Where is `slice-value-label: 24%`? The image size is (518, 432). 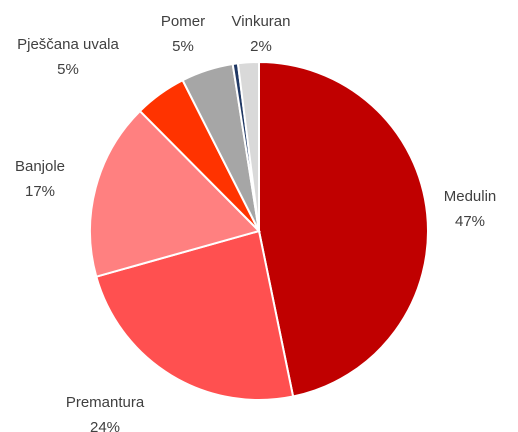
slice-value-label: 24% is located at coordinates (105, 425).